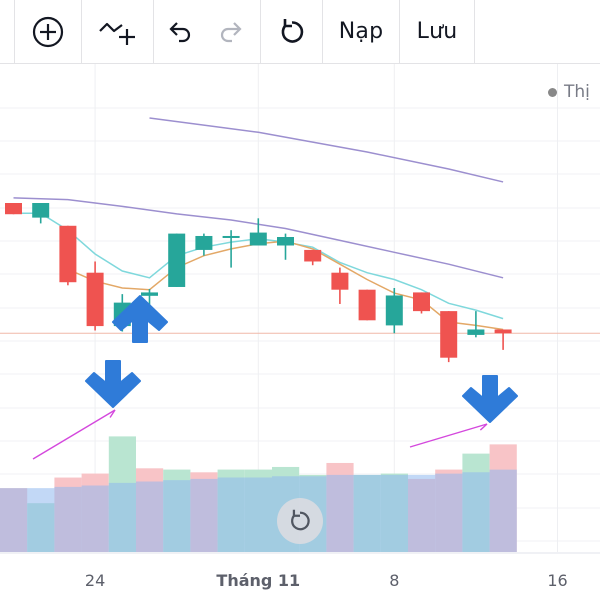  I want to click on legend-label: Thị, so click(577, 92).